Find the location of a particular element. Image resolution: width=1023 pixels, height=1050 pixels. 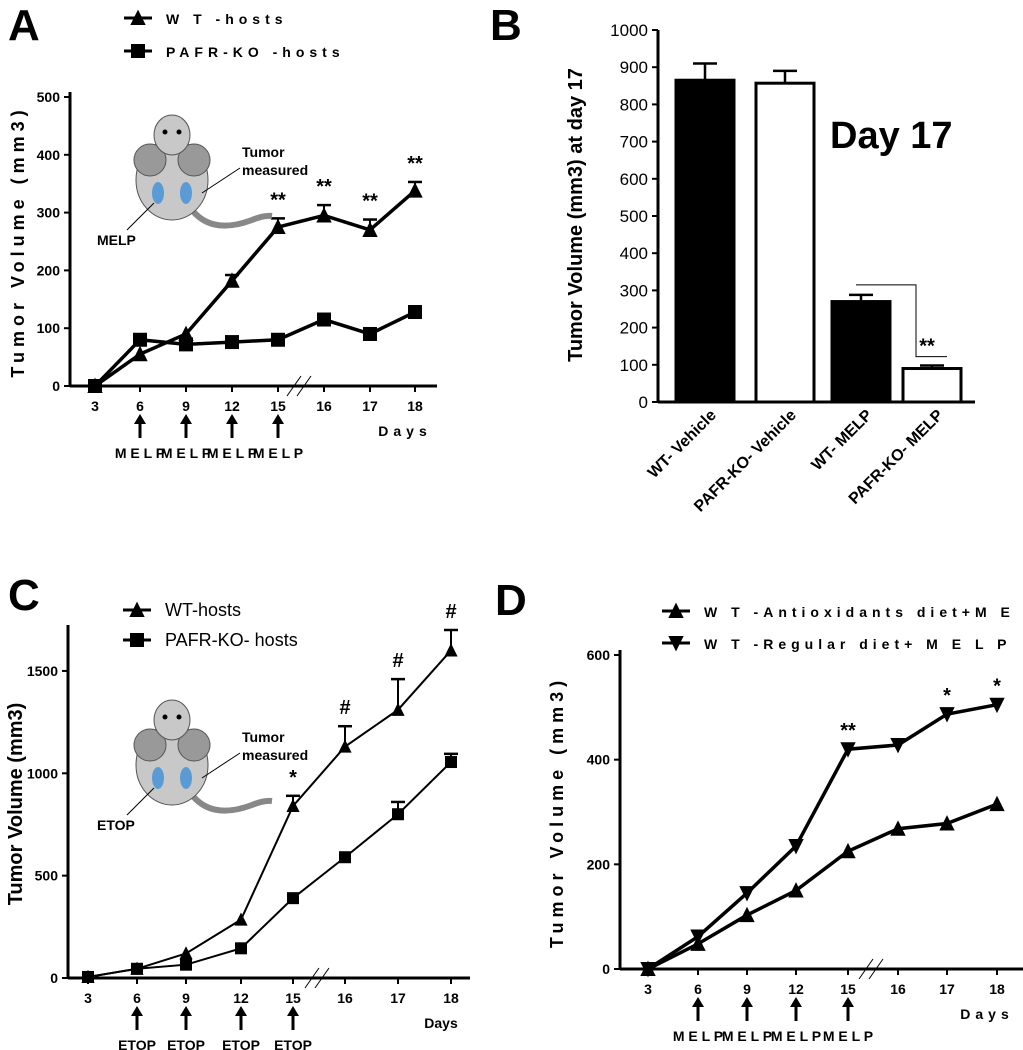

mouse-ear is located at coordinates (194, 160).